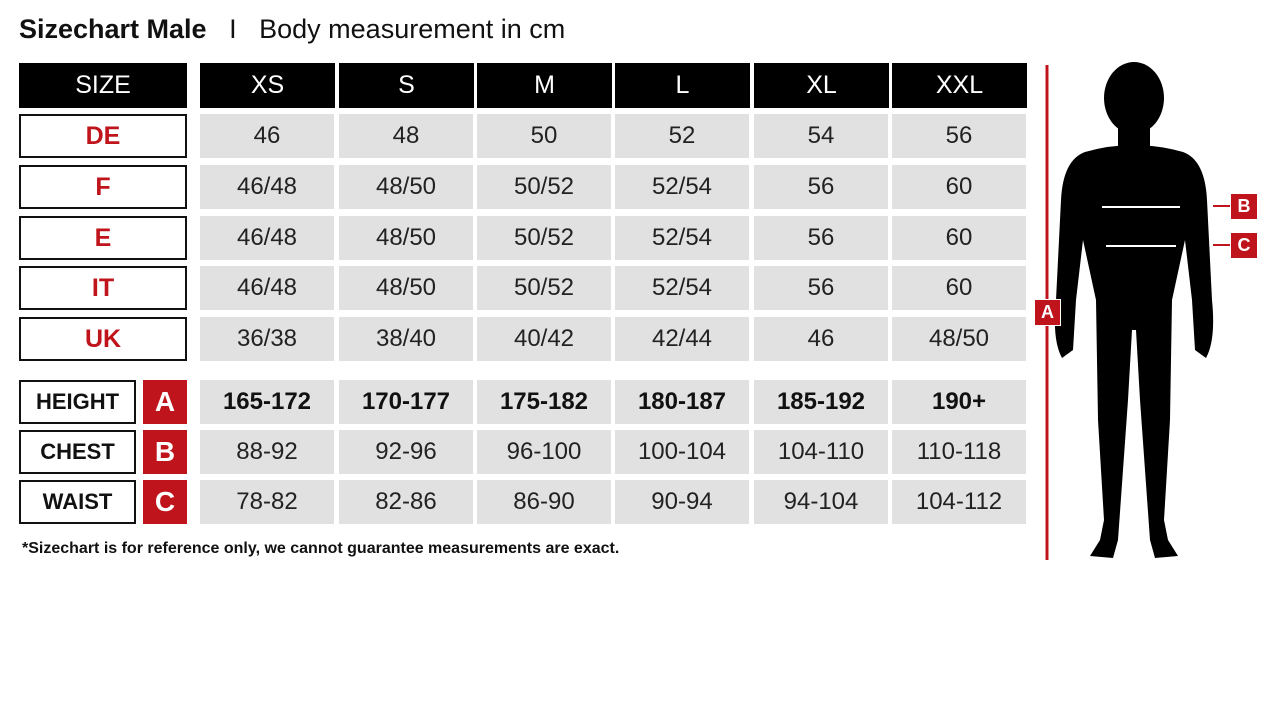  I want to click on page-title: Sizechart Male I Body measurement in cm, so click(292, 29).